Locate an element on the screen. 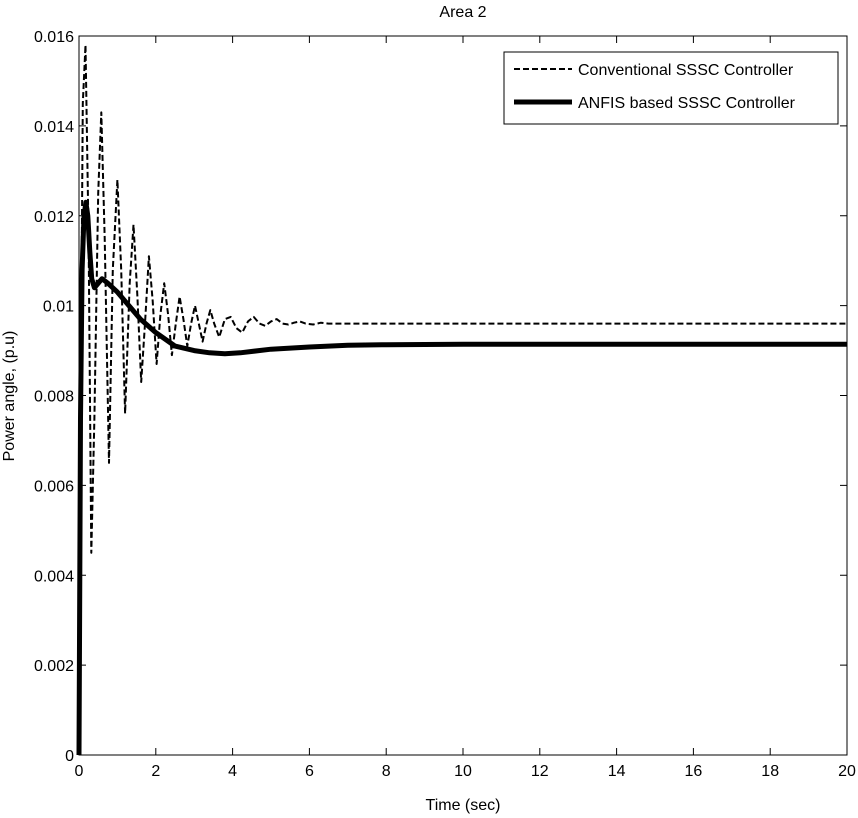  y-tick-label: 0.004 is located at coordinates (54, 576).